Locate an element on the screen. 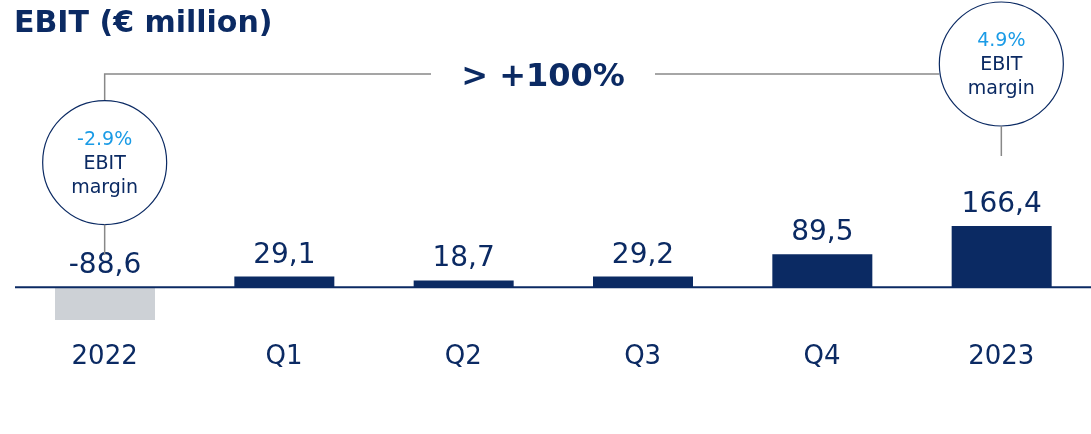  data-label: 29,2 is located at coordinates (643, 253).